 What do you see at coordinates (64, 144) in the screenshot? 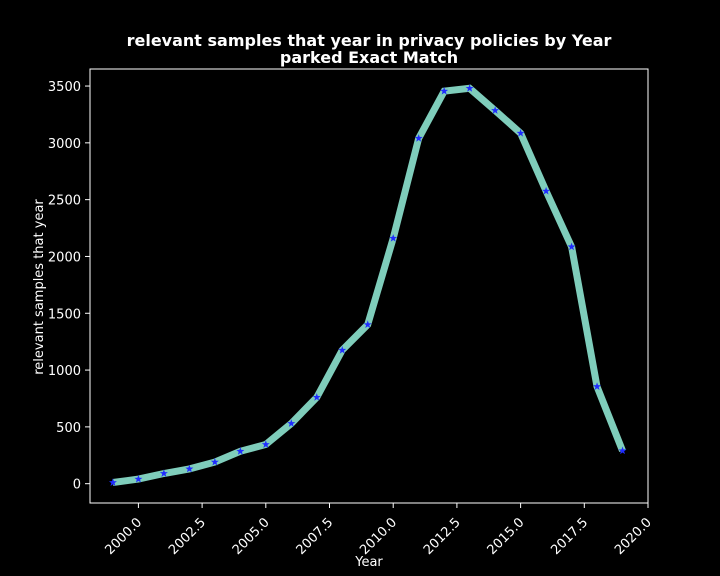
I see `y-tick-label: 3000` at bounding box center [64, 144].